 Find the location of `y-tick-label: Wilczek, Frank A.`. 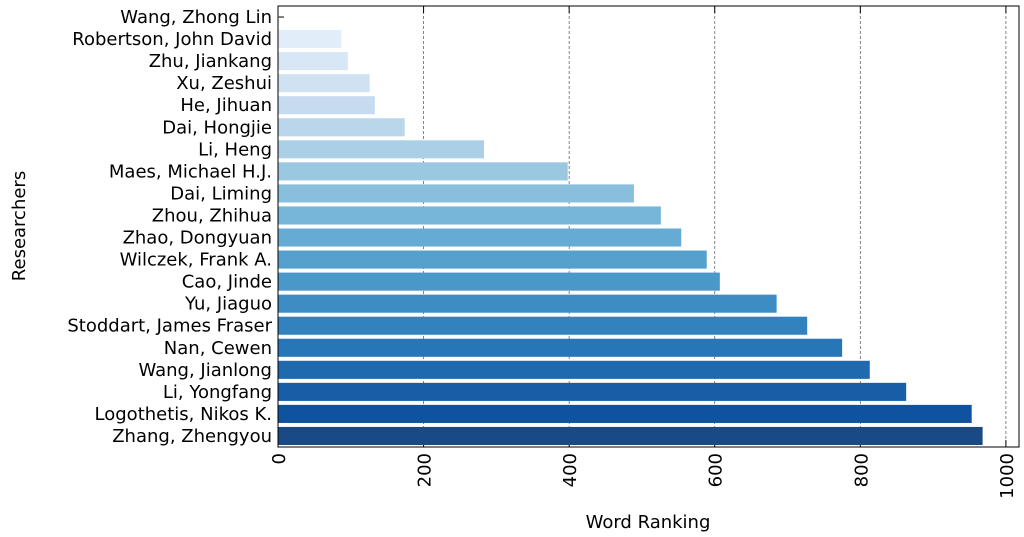

y-tick-label: Wilczek, Frank A. is located at coordinates (196, 260).